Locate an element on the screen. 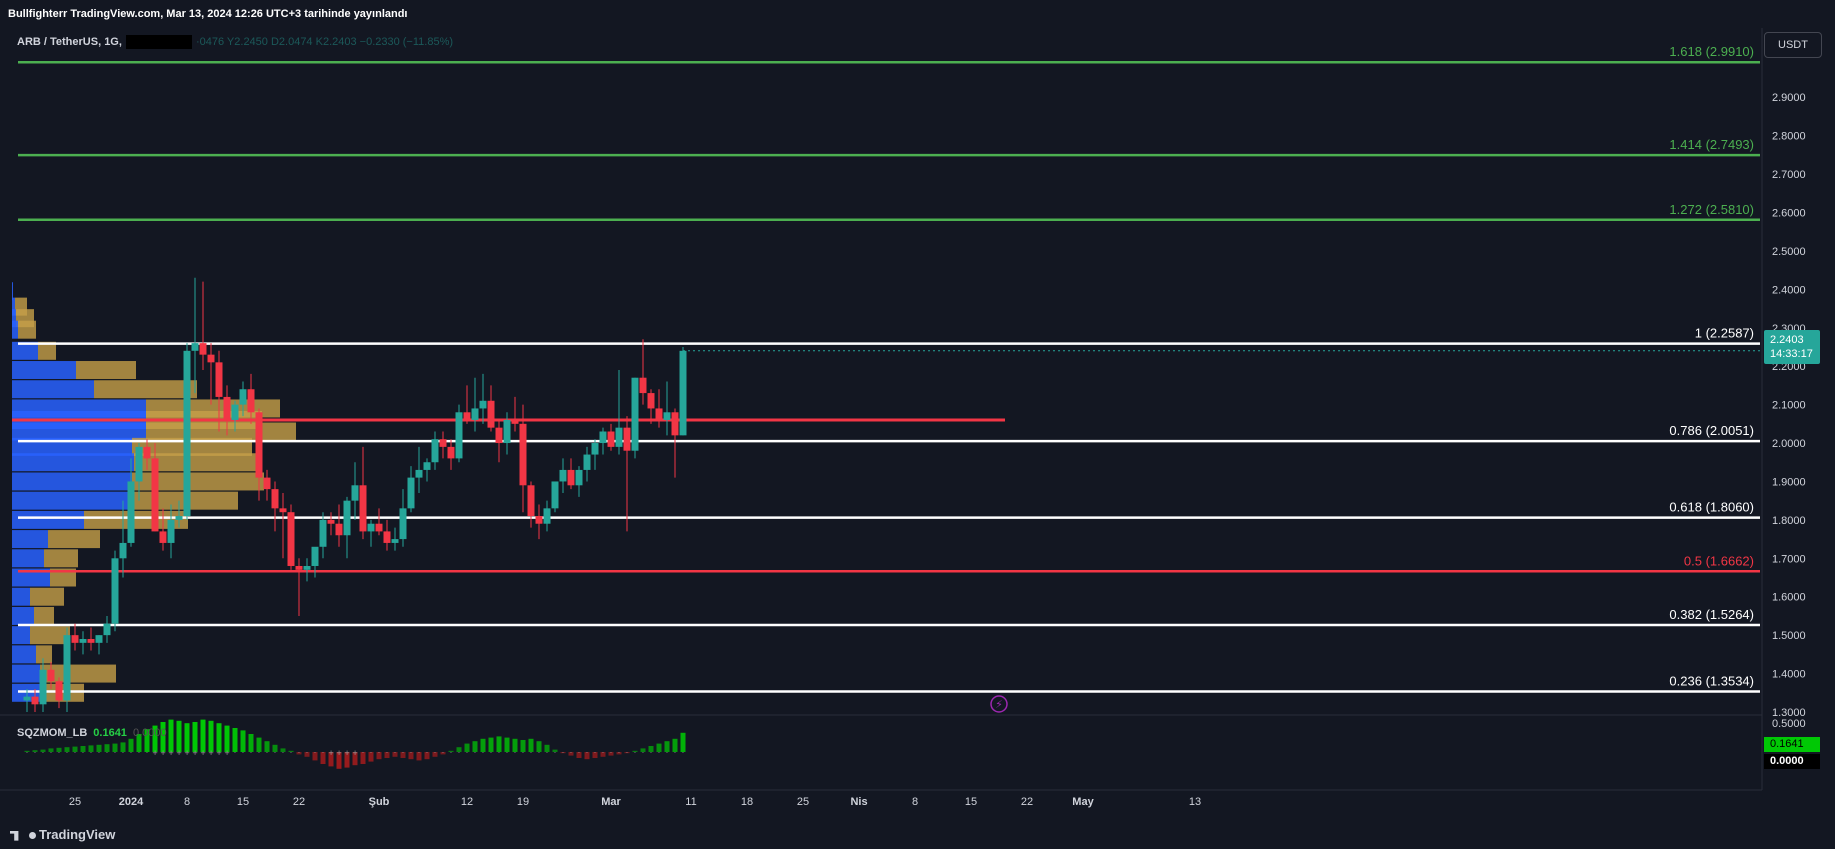 The image size is (1835, 849). time-tick-label: 8 is located at coordinates (915, 802).